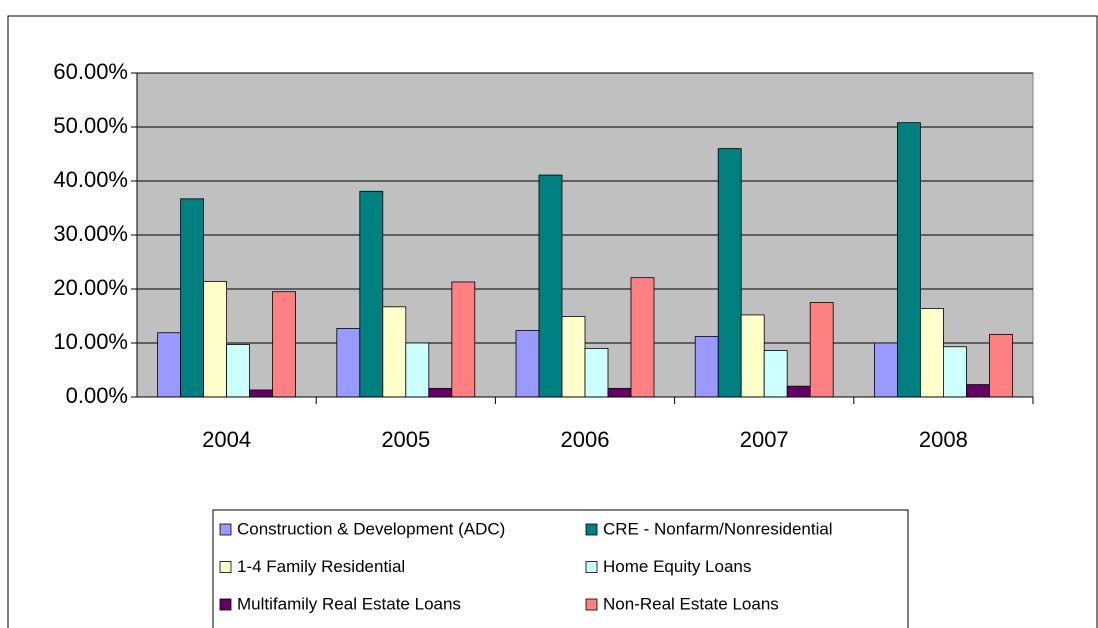 The width and height of the screenshot is (1098, 628). What do you see at coordinates (718, 528) in the screenshot?
I see `legend-label: CRE - Nonfarm/Nonresidential` at bounding box center [718, 528].